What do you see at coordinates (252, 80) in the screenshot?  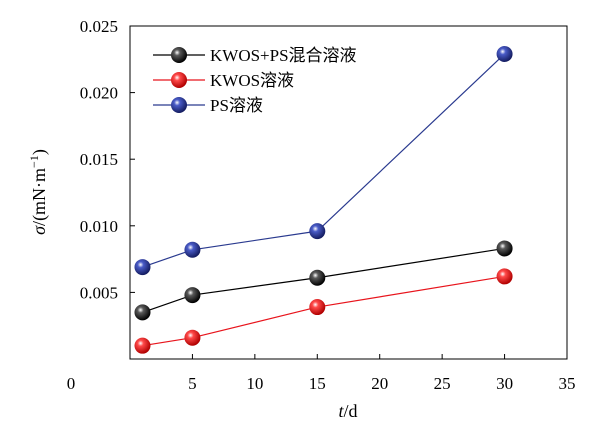 I see `legend-label: KWOS溶液` at bounding box center [252, 80].